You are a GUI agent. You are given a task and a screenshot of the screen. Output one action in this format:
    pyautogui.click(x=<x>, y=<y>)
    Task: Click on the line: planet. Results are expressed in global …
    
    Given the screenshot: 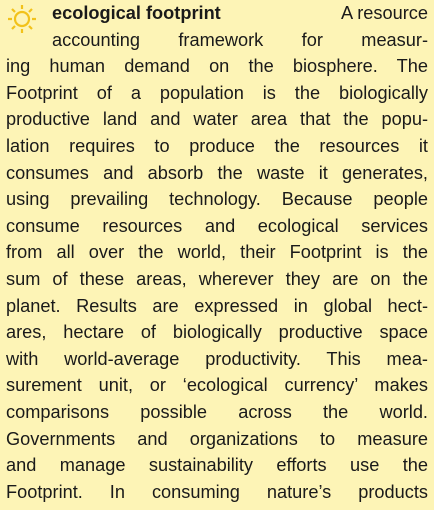 What is the action you would take?
    pyautogui.click(x=217, y=305)
    